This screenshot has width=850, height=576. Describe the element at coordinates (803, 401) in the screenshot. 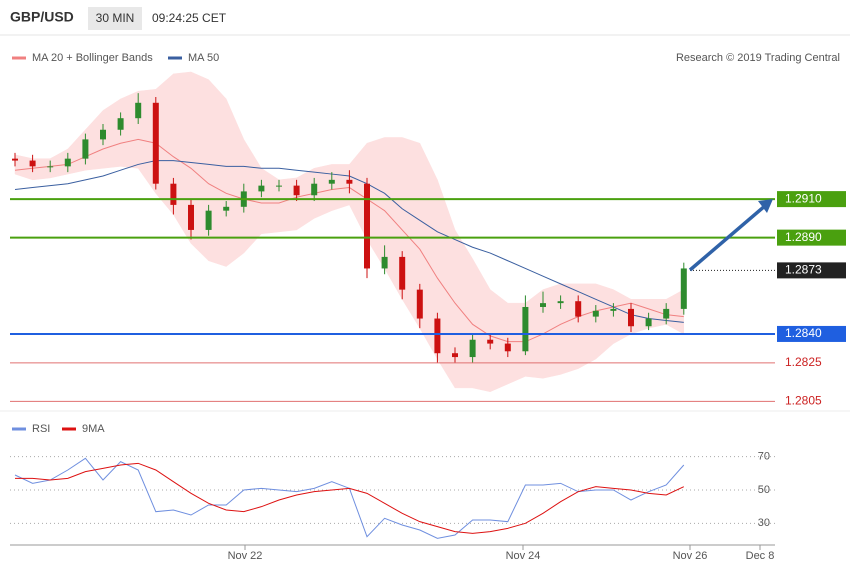

I see `level-label: 1.2805` at that location.